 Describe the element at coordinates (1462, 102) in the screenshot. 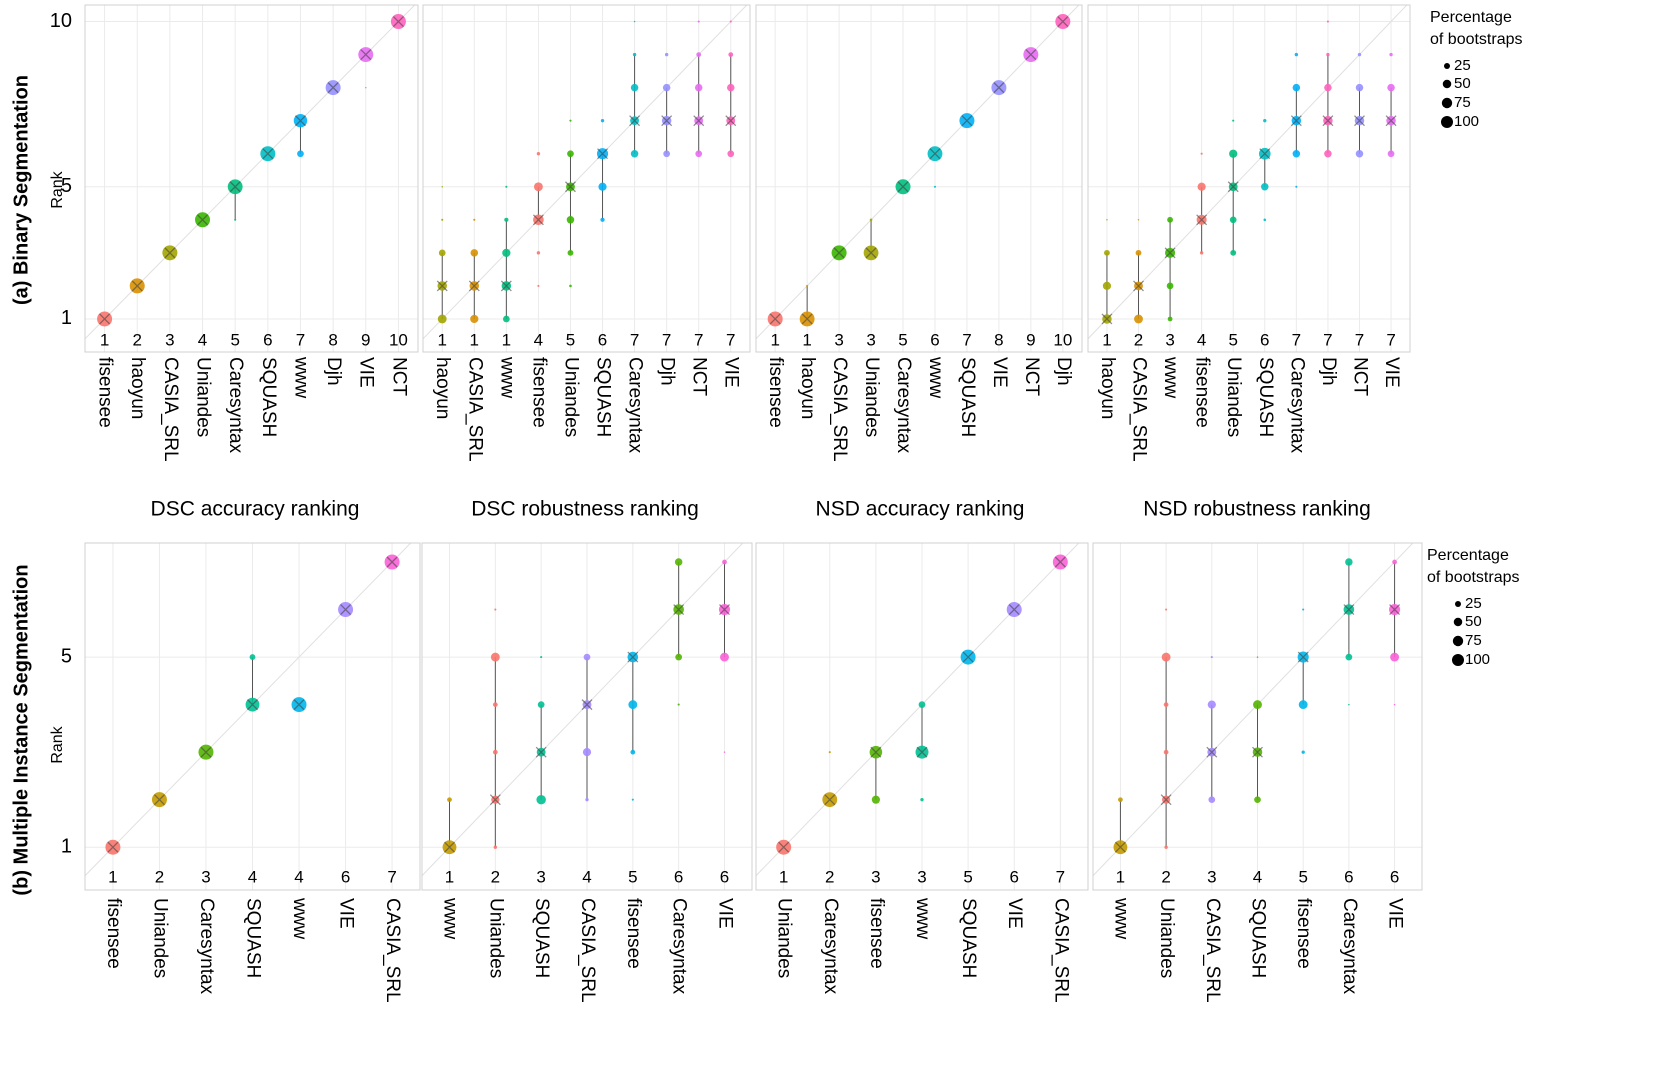

I see `legend-label: 75` at that location.